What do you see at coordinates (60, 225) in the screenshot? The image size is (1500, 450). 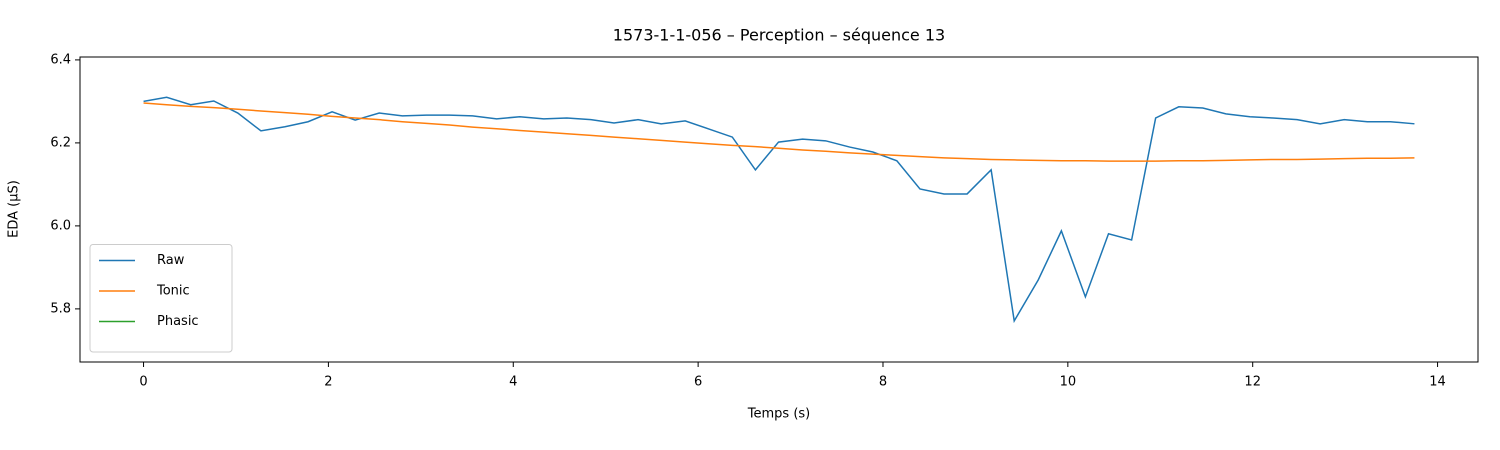 I see `y-tick-label: 6.0` at bounding box center [60, 225].